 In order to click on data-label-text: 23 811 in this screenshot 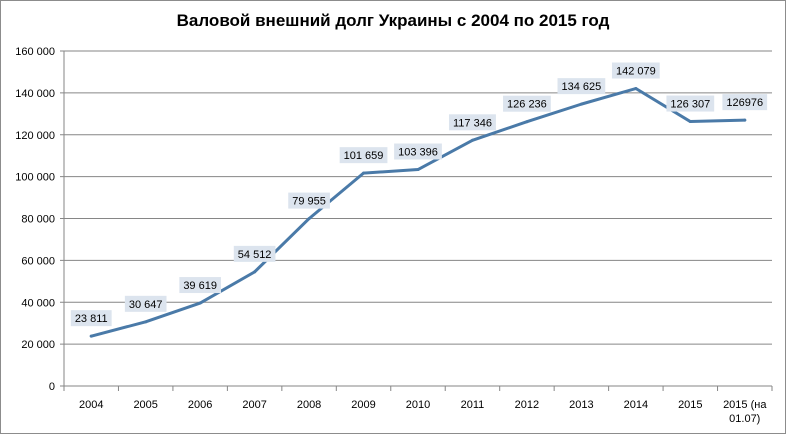, I will do `click(91, 319)`.